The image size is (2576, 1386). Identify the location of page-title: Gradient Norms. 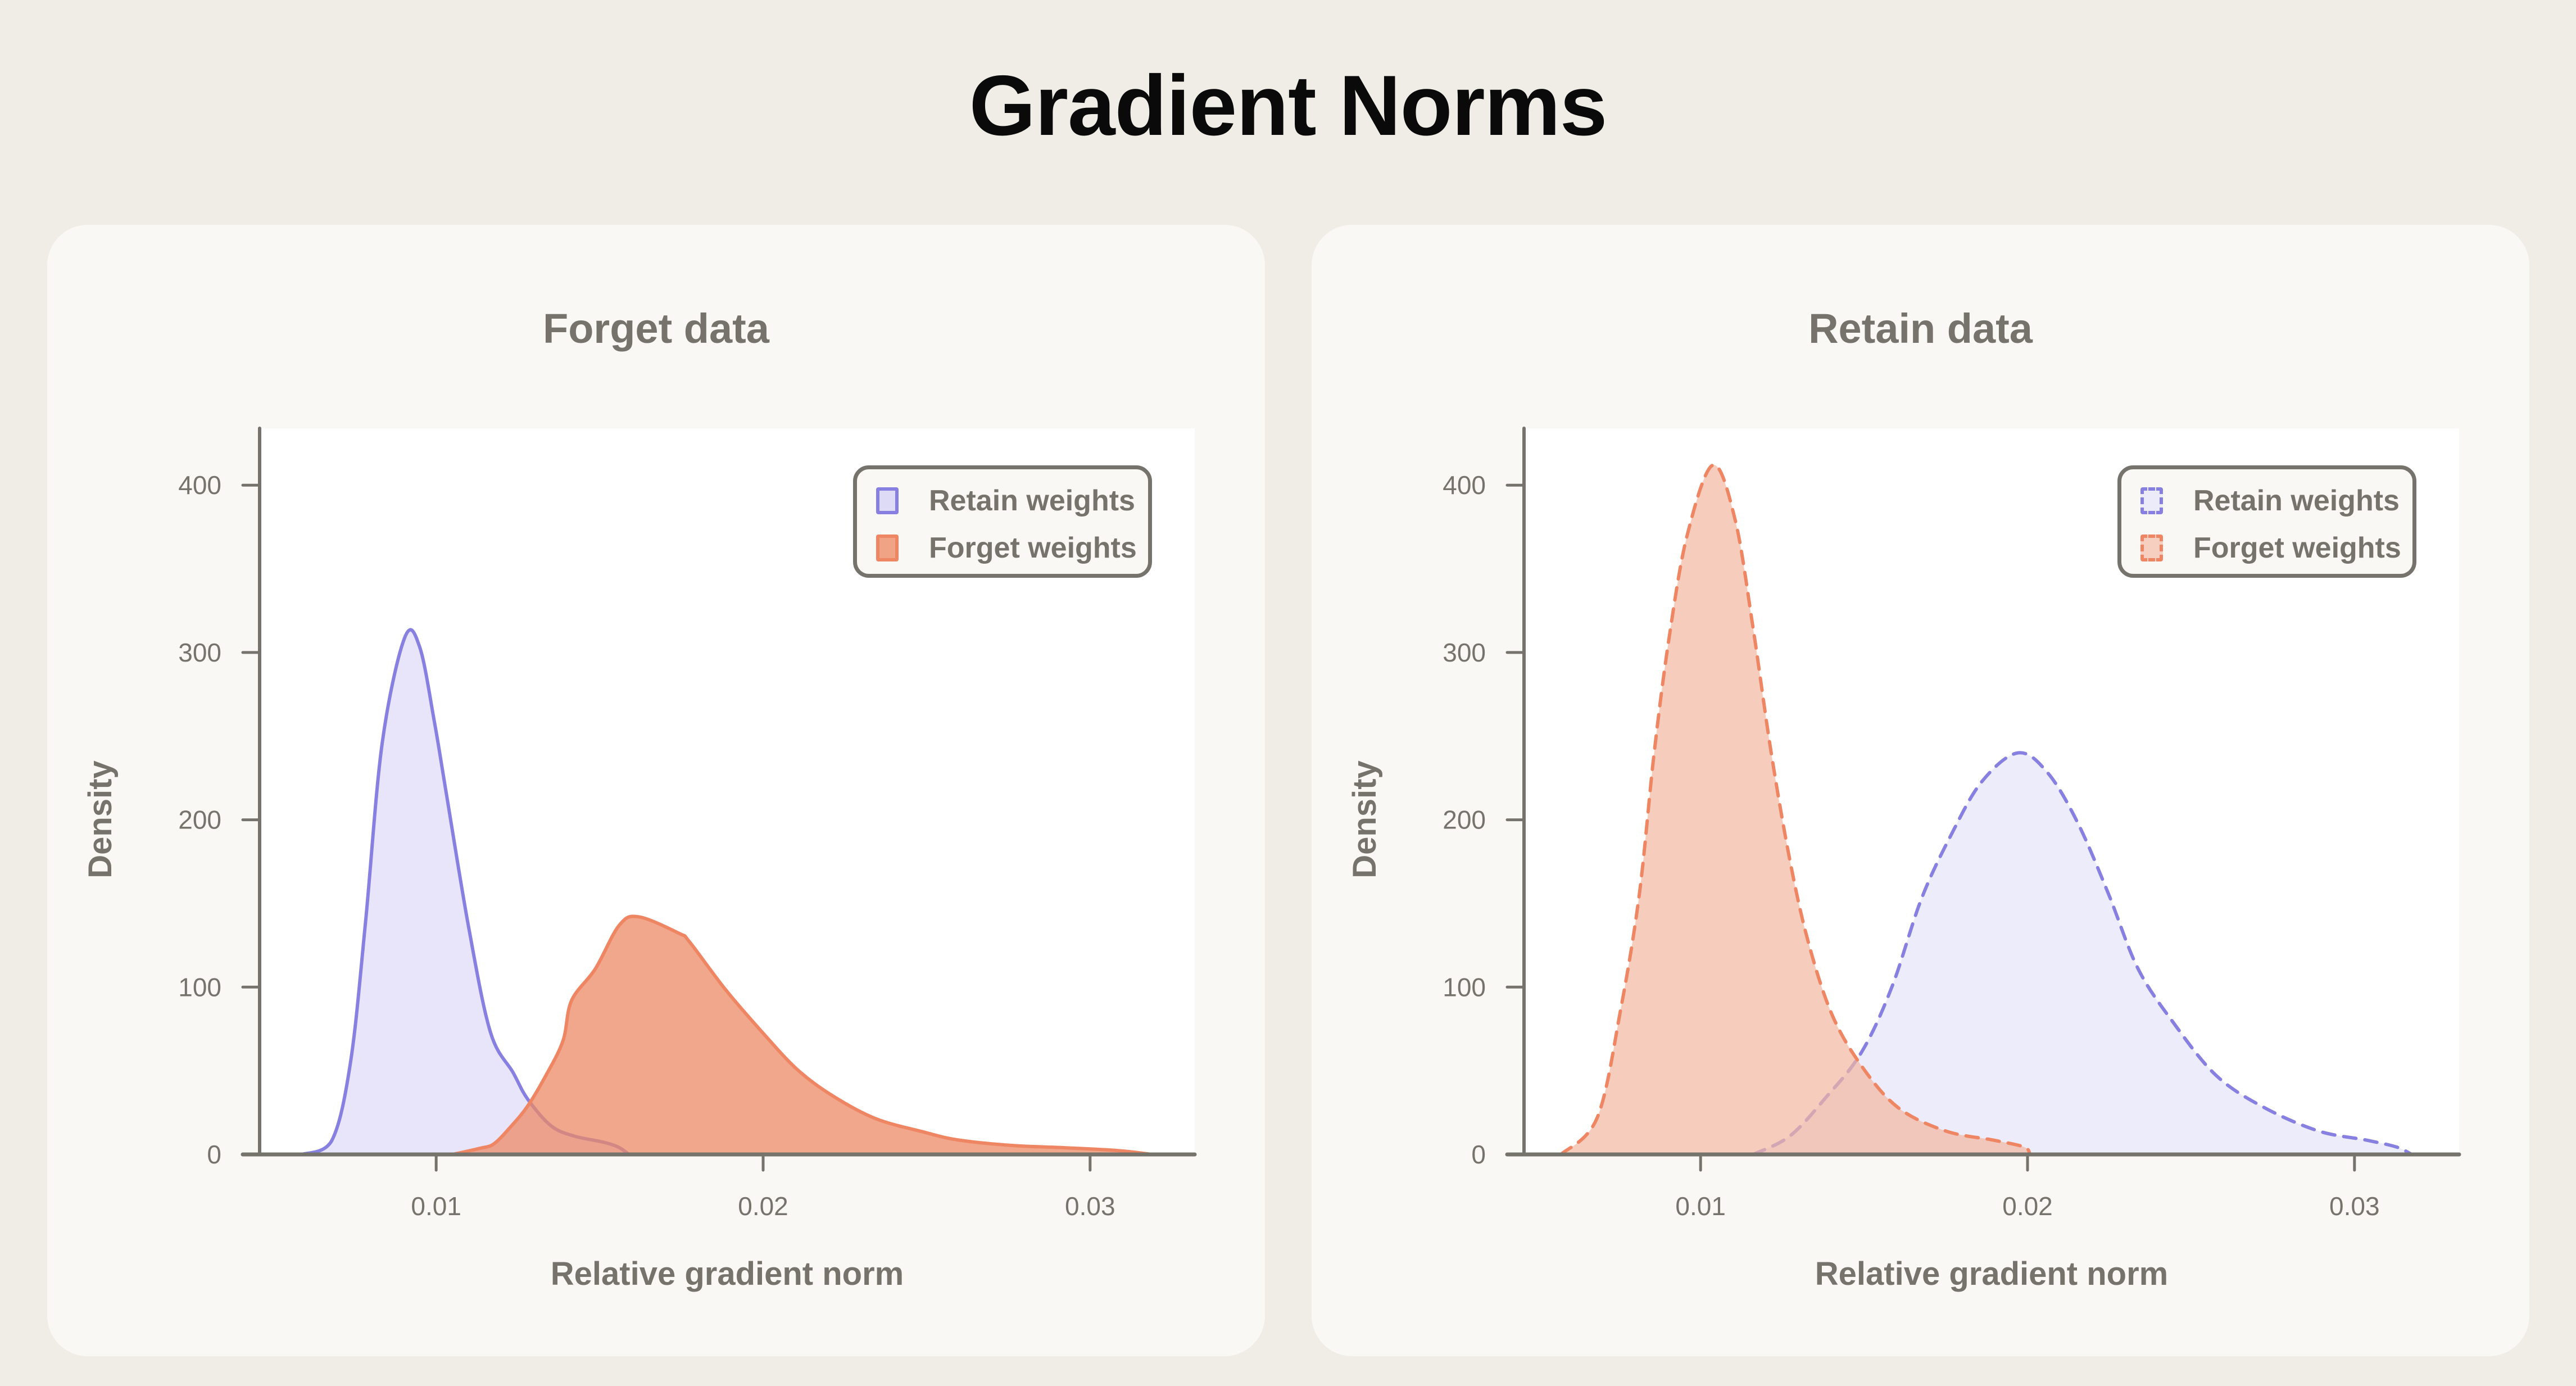
(1288, 105).